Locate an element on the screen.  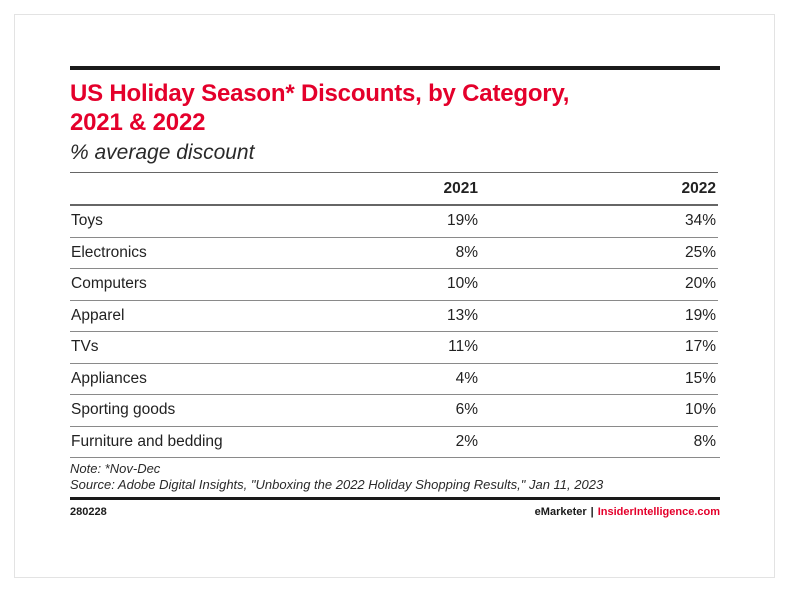
table-row: Toys 19% 34% is located at coordinates (394, 221).